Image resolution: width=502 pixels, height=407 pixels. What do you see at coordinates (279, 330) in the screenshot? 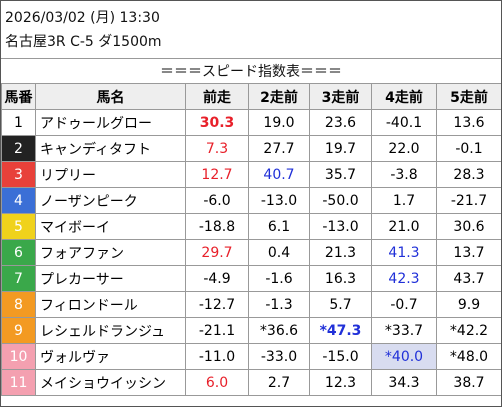
I see `speed-index: *36.6` at bounding box center [279, 330].